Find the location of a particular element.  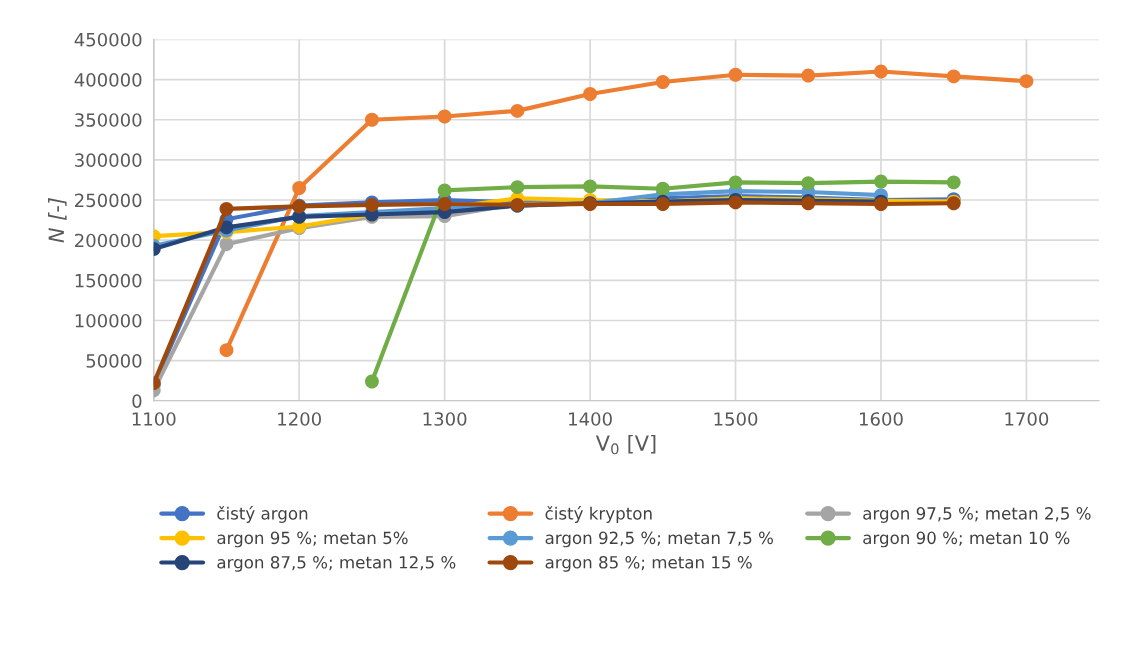

legend-label: čistý krypton is located at coordinates (598, 514).